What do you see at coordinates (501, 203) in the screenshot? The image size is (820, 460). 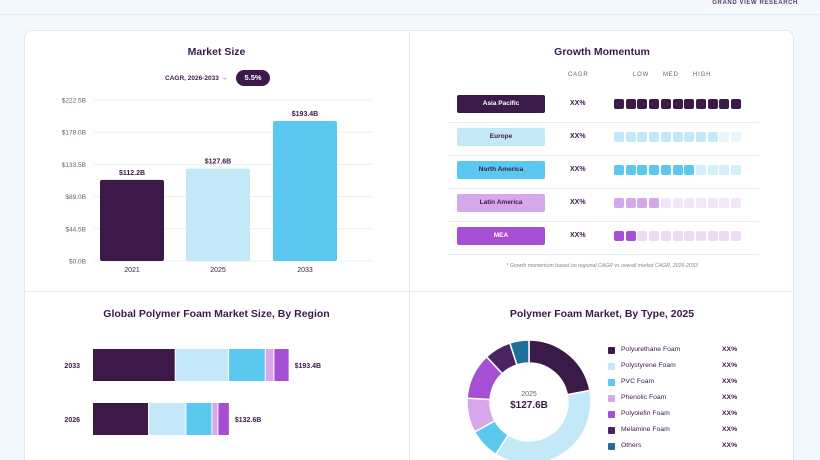 I see `region-label: Latin America` at bounding box center [501, 203].